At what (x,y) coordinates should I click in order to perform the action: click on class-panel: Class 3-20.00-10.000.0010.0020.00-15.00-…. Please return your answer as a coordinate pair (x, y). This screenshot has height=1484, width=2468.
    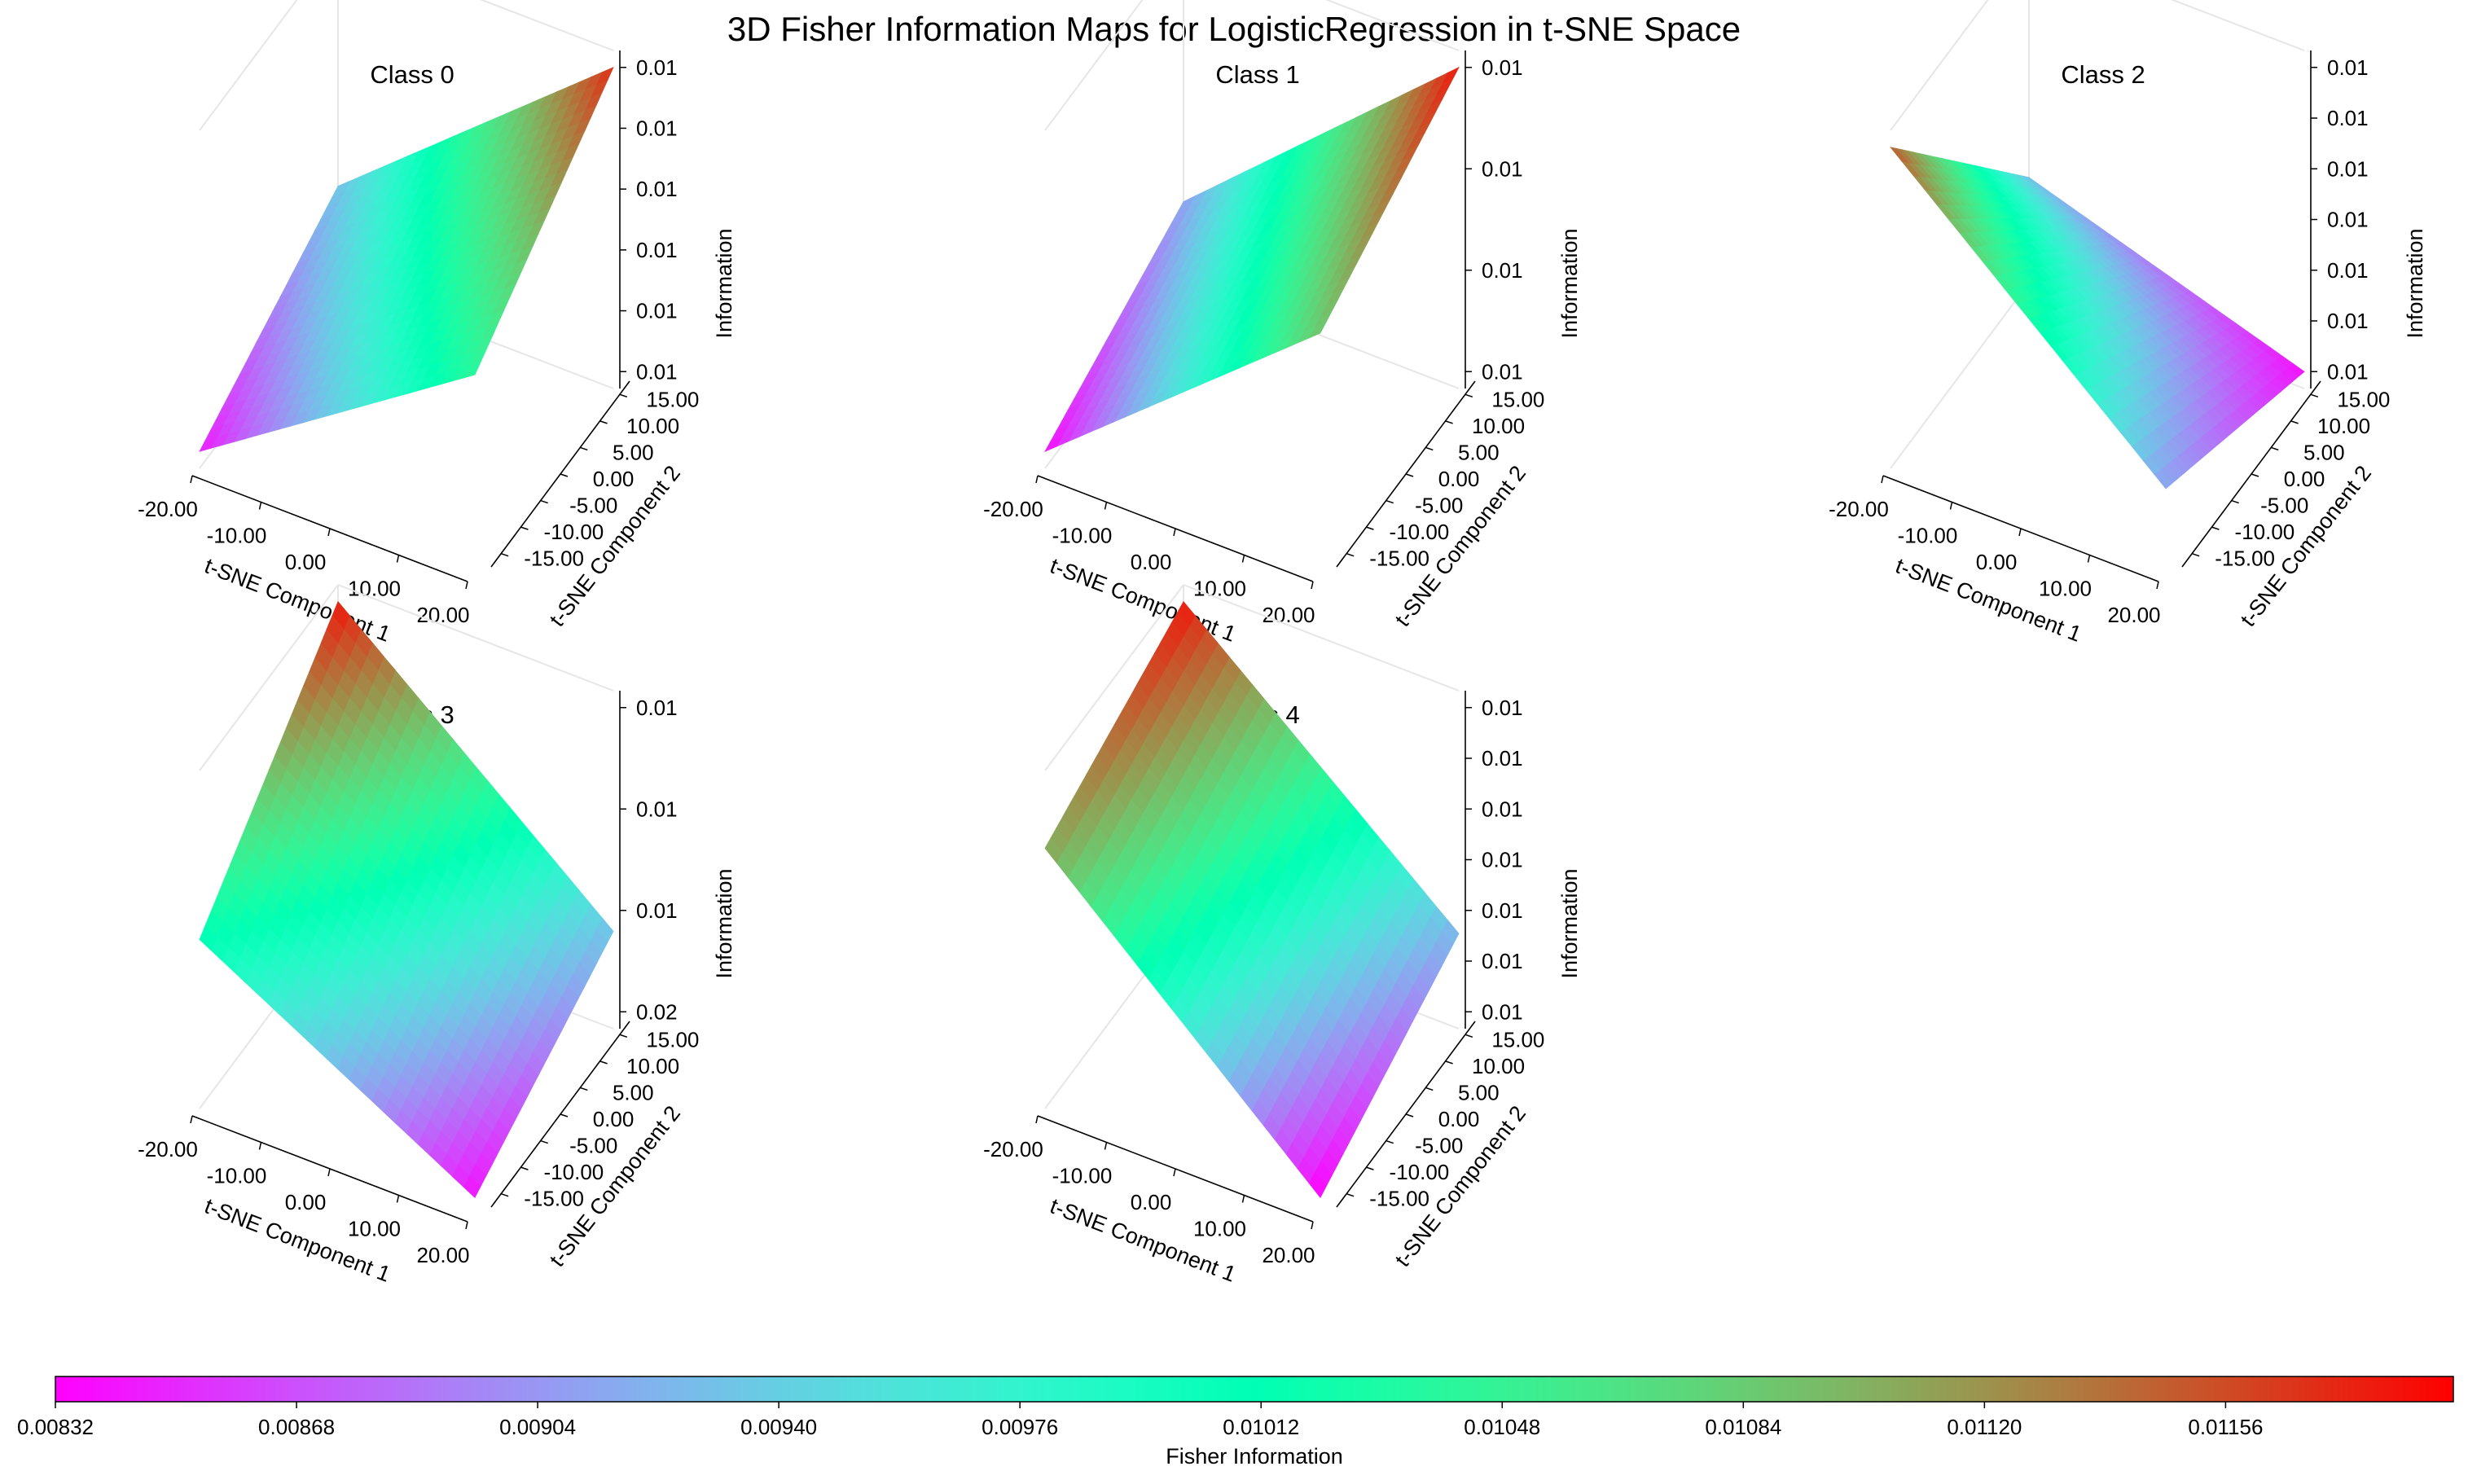
    Looking at the image, I should click on (437, 935).